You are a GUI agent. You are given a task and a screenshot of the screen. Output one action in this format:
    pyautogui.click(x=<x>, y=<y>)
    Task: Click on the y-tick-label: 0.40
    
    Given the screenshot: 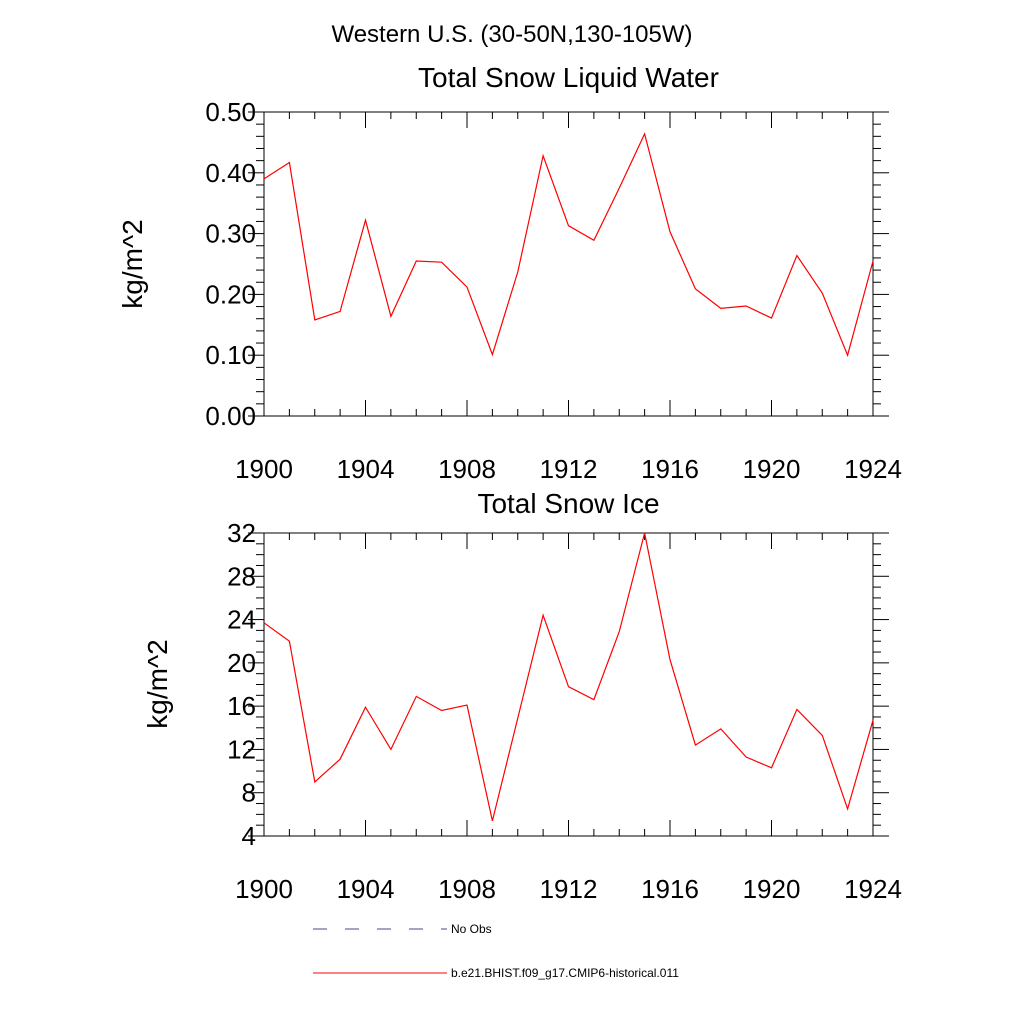 What is the action you would take?
    pyautogui.click(x=230, y=173)
    